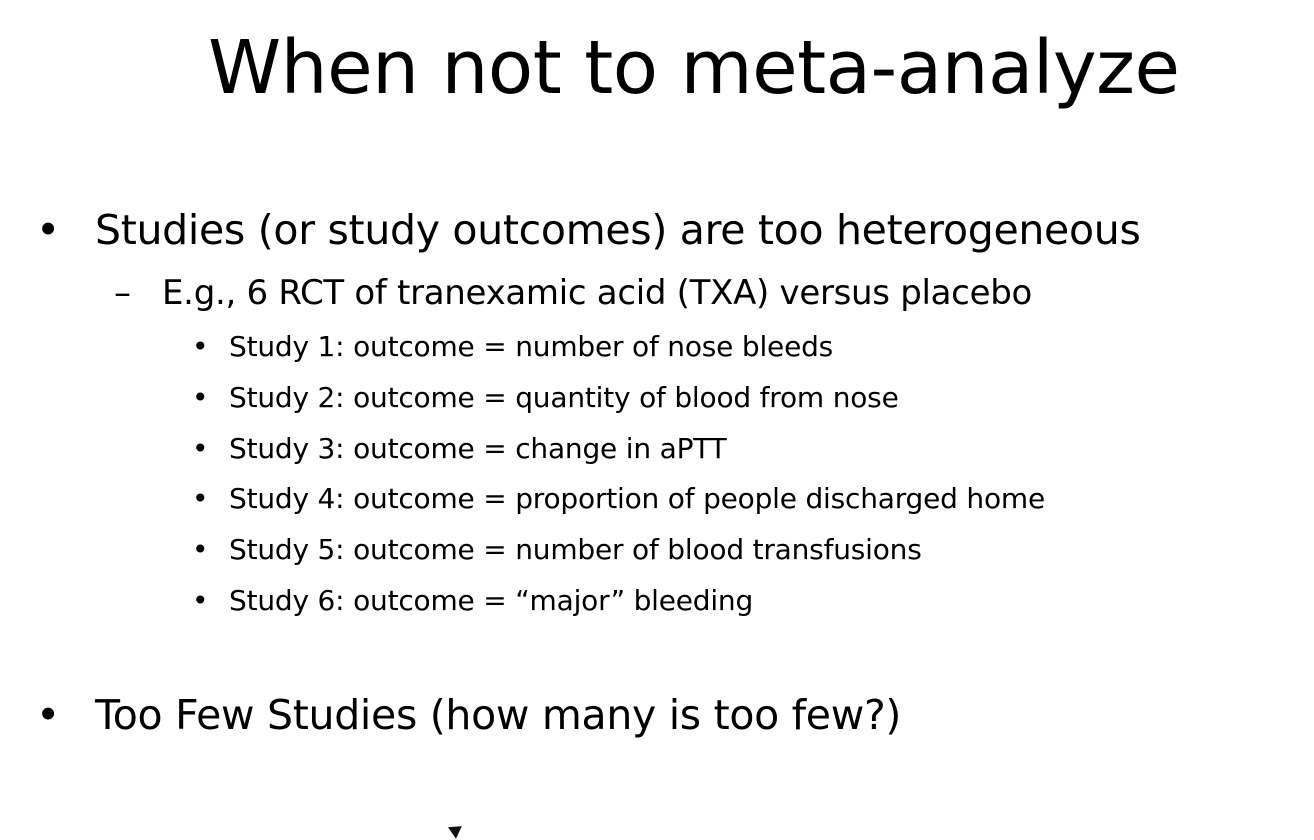 The height and width of the screenshot is (840, 1314). Describe the element at coordinates (491, 600) in the screenshot. I see `study-item-text: Study 6: outcome = “major” bleeding` at that location.